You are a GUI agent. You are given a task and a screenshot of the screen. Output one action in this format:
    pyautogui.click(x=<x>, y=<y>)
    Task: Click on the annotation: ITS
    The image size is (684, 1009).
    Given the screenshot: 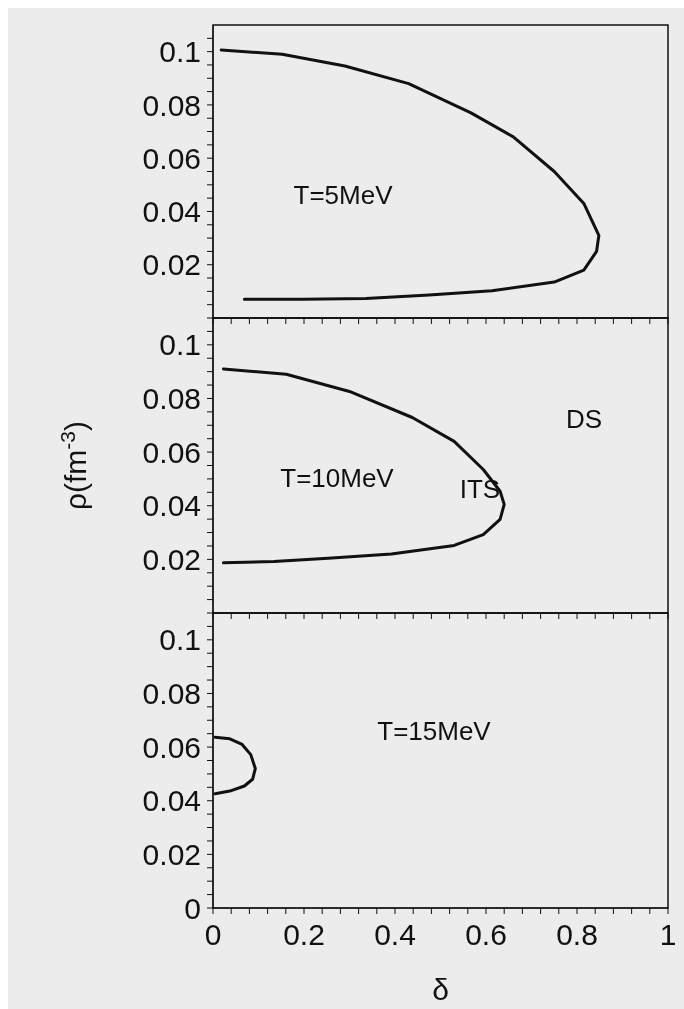 What is the action you would take?
    pyautogui.click(x=480, y=489)
    